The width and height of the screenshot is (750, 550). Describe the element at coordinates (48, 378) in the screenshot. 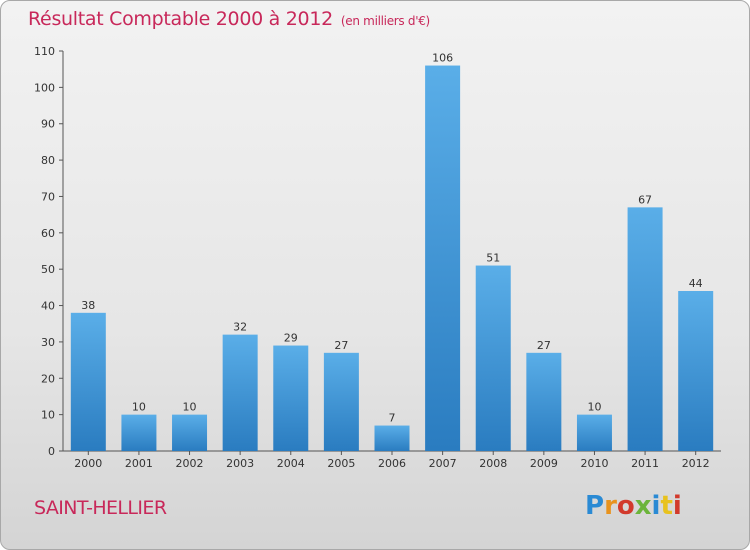

I see `y-tick-label: 20` at that location.